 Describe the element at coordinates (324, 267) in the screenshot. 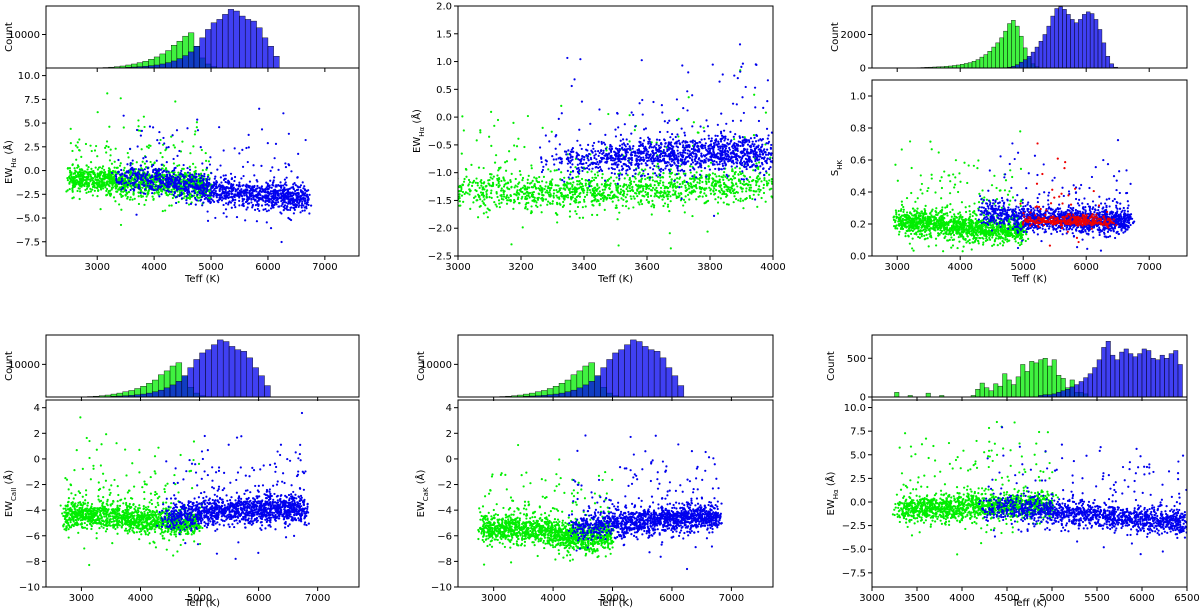

I see `xtick-label: 7000` at that location.